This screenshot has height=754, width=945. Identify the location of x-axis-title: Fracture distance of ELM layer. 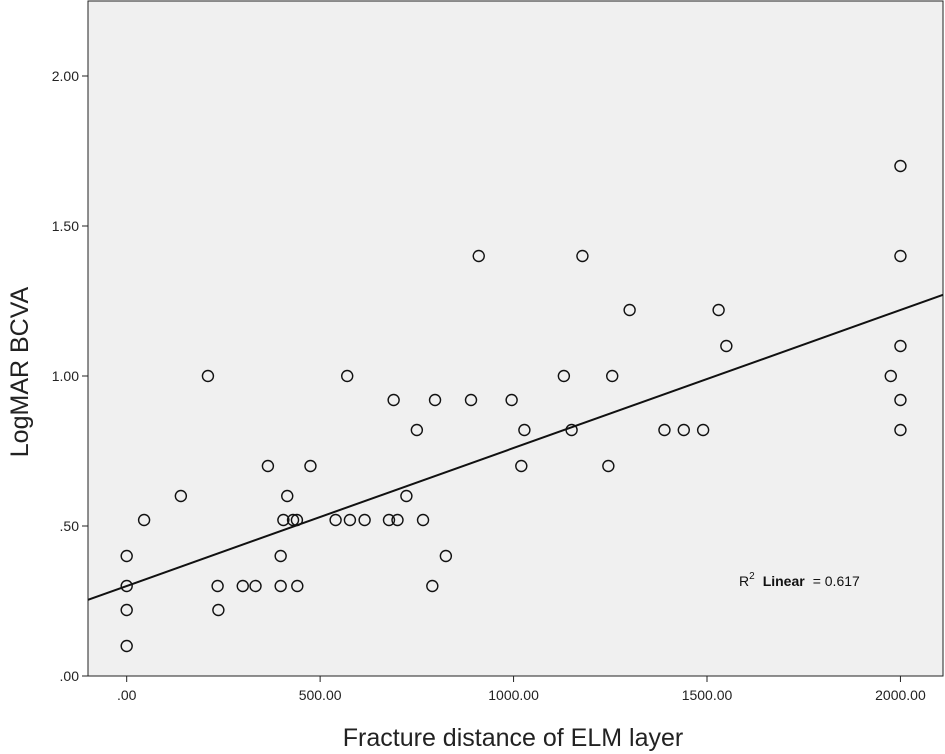
(513, 738).